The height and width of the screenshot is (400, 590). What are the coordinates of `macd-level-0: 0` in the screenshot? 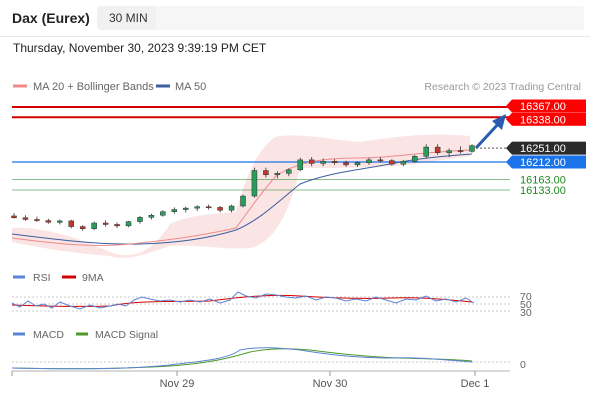 It's located at (523, 365).